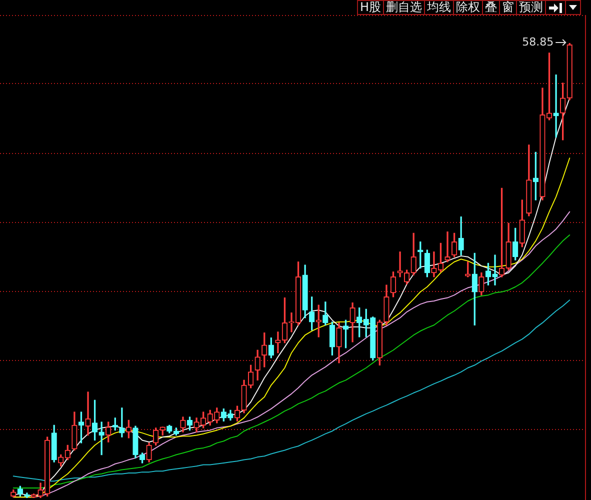  I want to click on toolbar-button: H股, so click(370, 7).